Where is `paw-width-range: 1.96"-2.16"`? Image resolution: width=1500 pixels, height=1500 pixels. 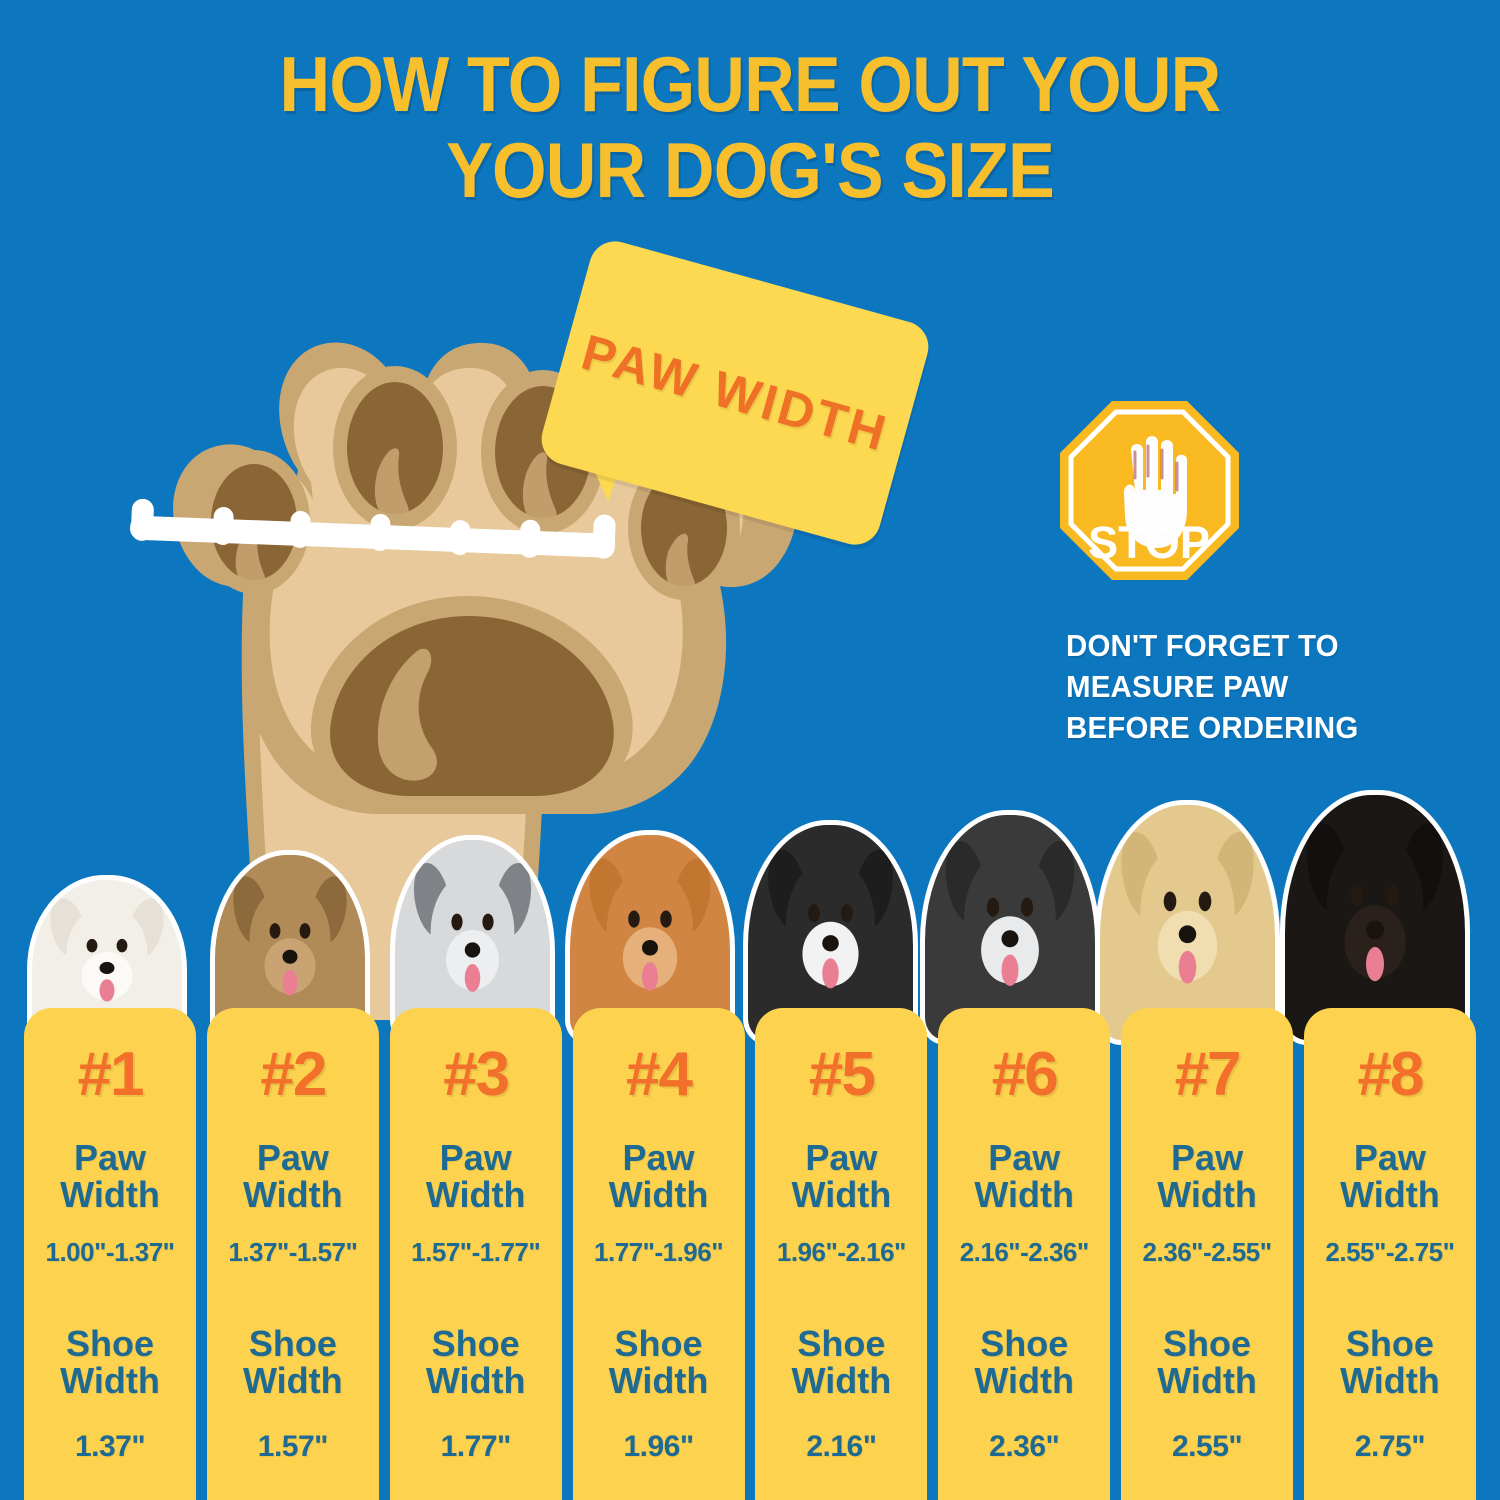
paw-width-range: 1.96"-2.16" is located at coordinates (841, 1252).